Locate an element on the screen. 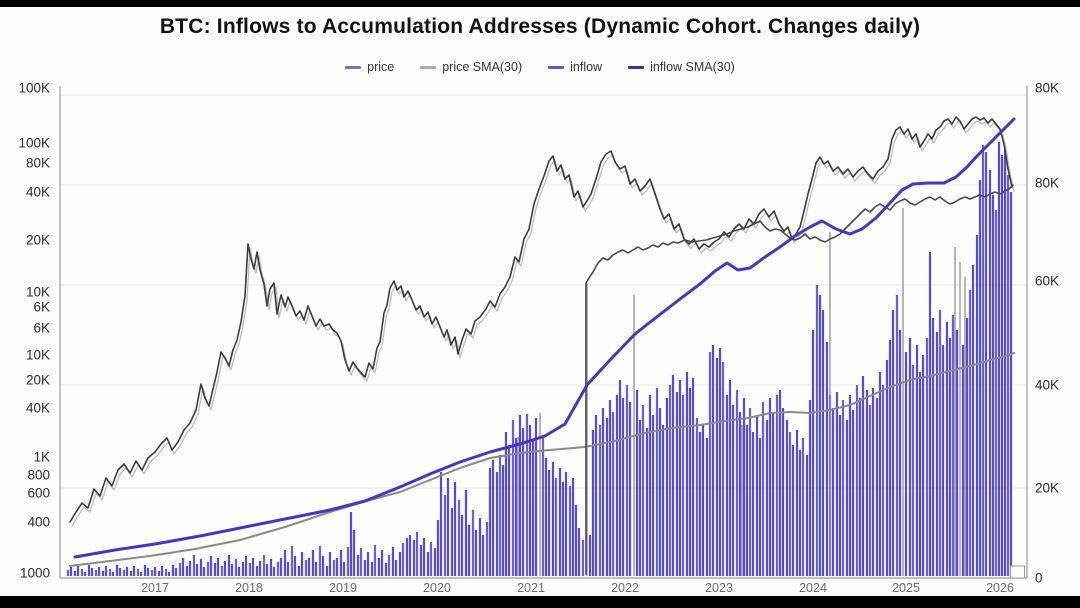 Image resolution: width=1080 pixels, height=608 pixels. x-axis-tick: 2022 is located at coordinates (625, 588).